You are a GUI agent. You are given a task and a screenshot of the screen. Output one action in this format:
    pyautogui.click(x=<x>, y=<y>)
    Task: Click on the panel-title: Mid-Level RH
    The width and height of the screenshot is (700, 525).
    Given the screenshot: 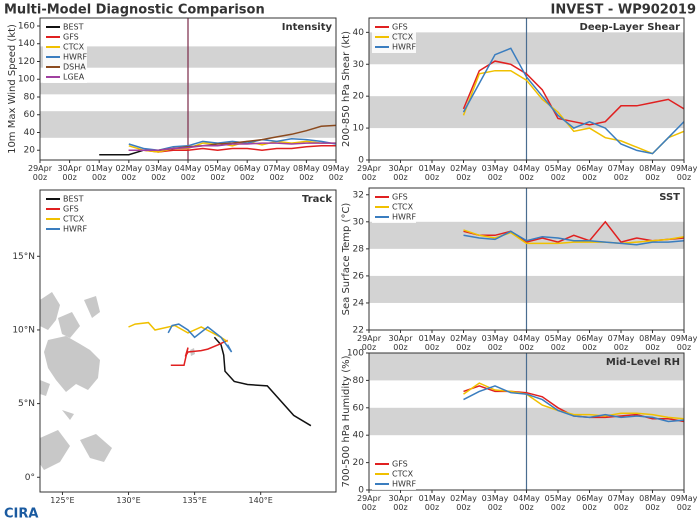 What is the action you would take?
    pyautogui.click(x=643, y=362)
    